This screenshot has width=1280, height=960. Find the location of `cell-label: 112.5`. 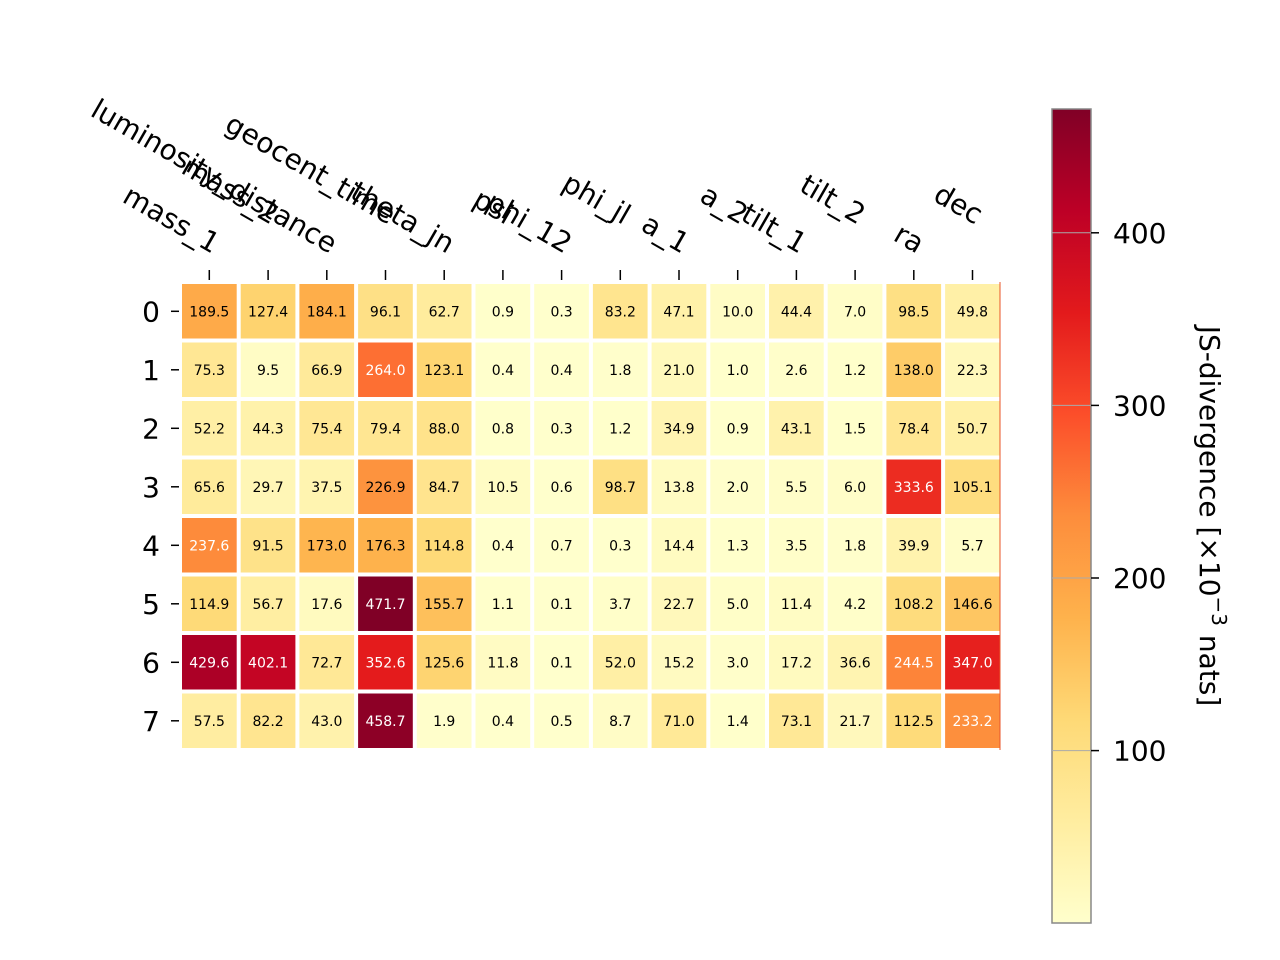

cell-label: 112.5 is located at coordinates (914, 722).